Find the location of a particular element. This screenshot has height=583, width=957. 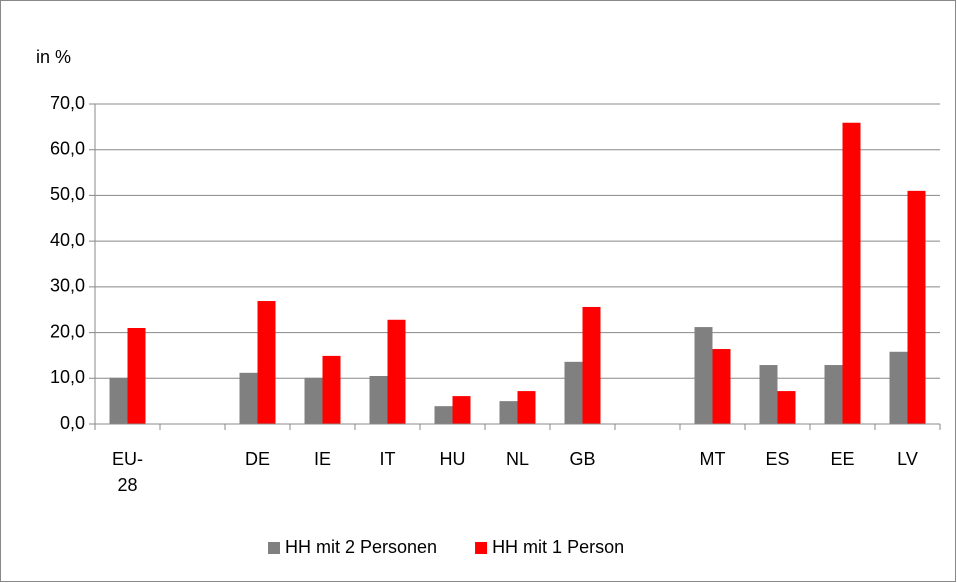

x-tick-label: EU-28 is located at coordinates (127, 472).